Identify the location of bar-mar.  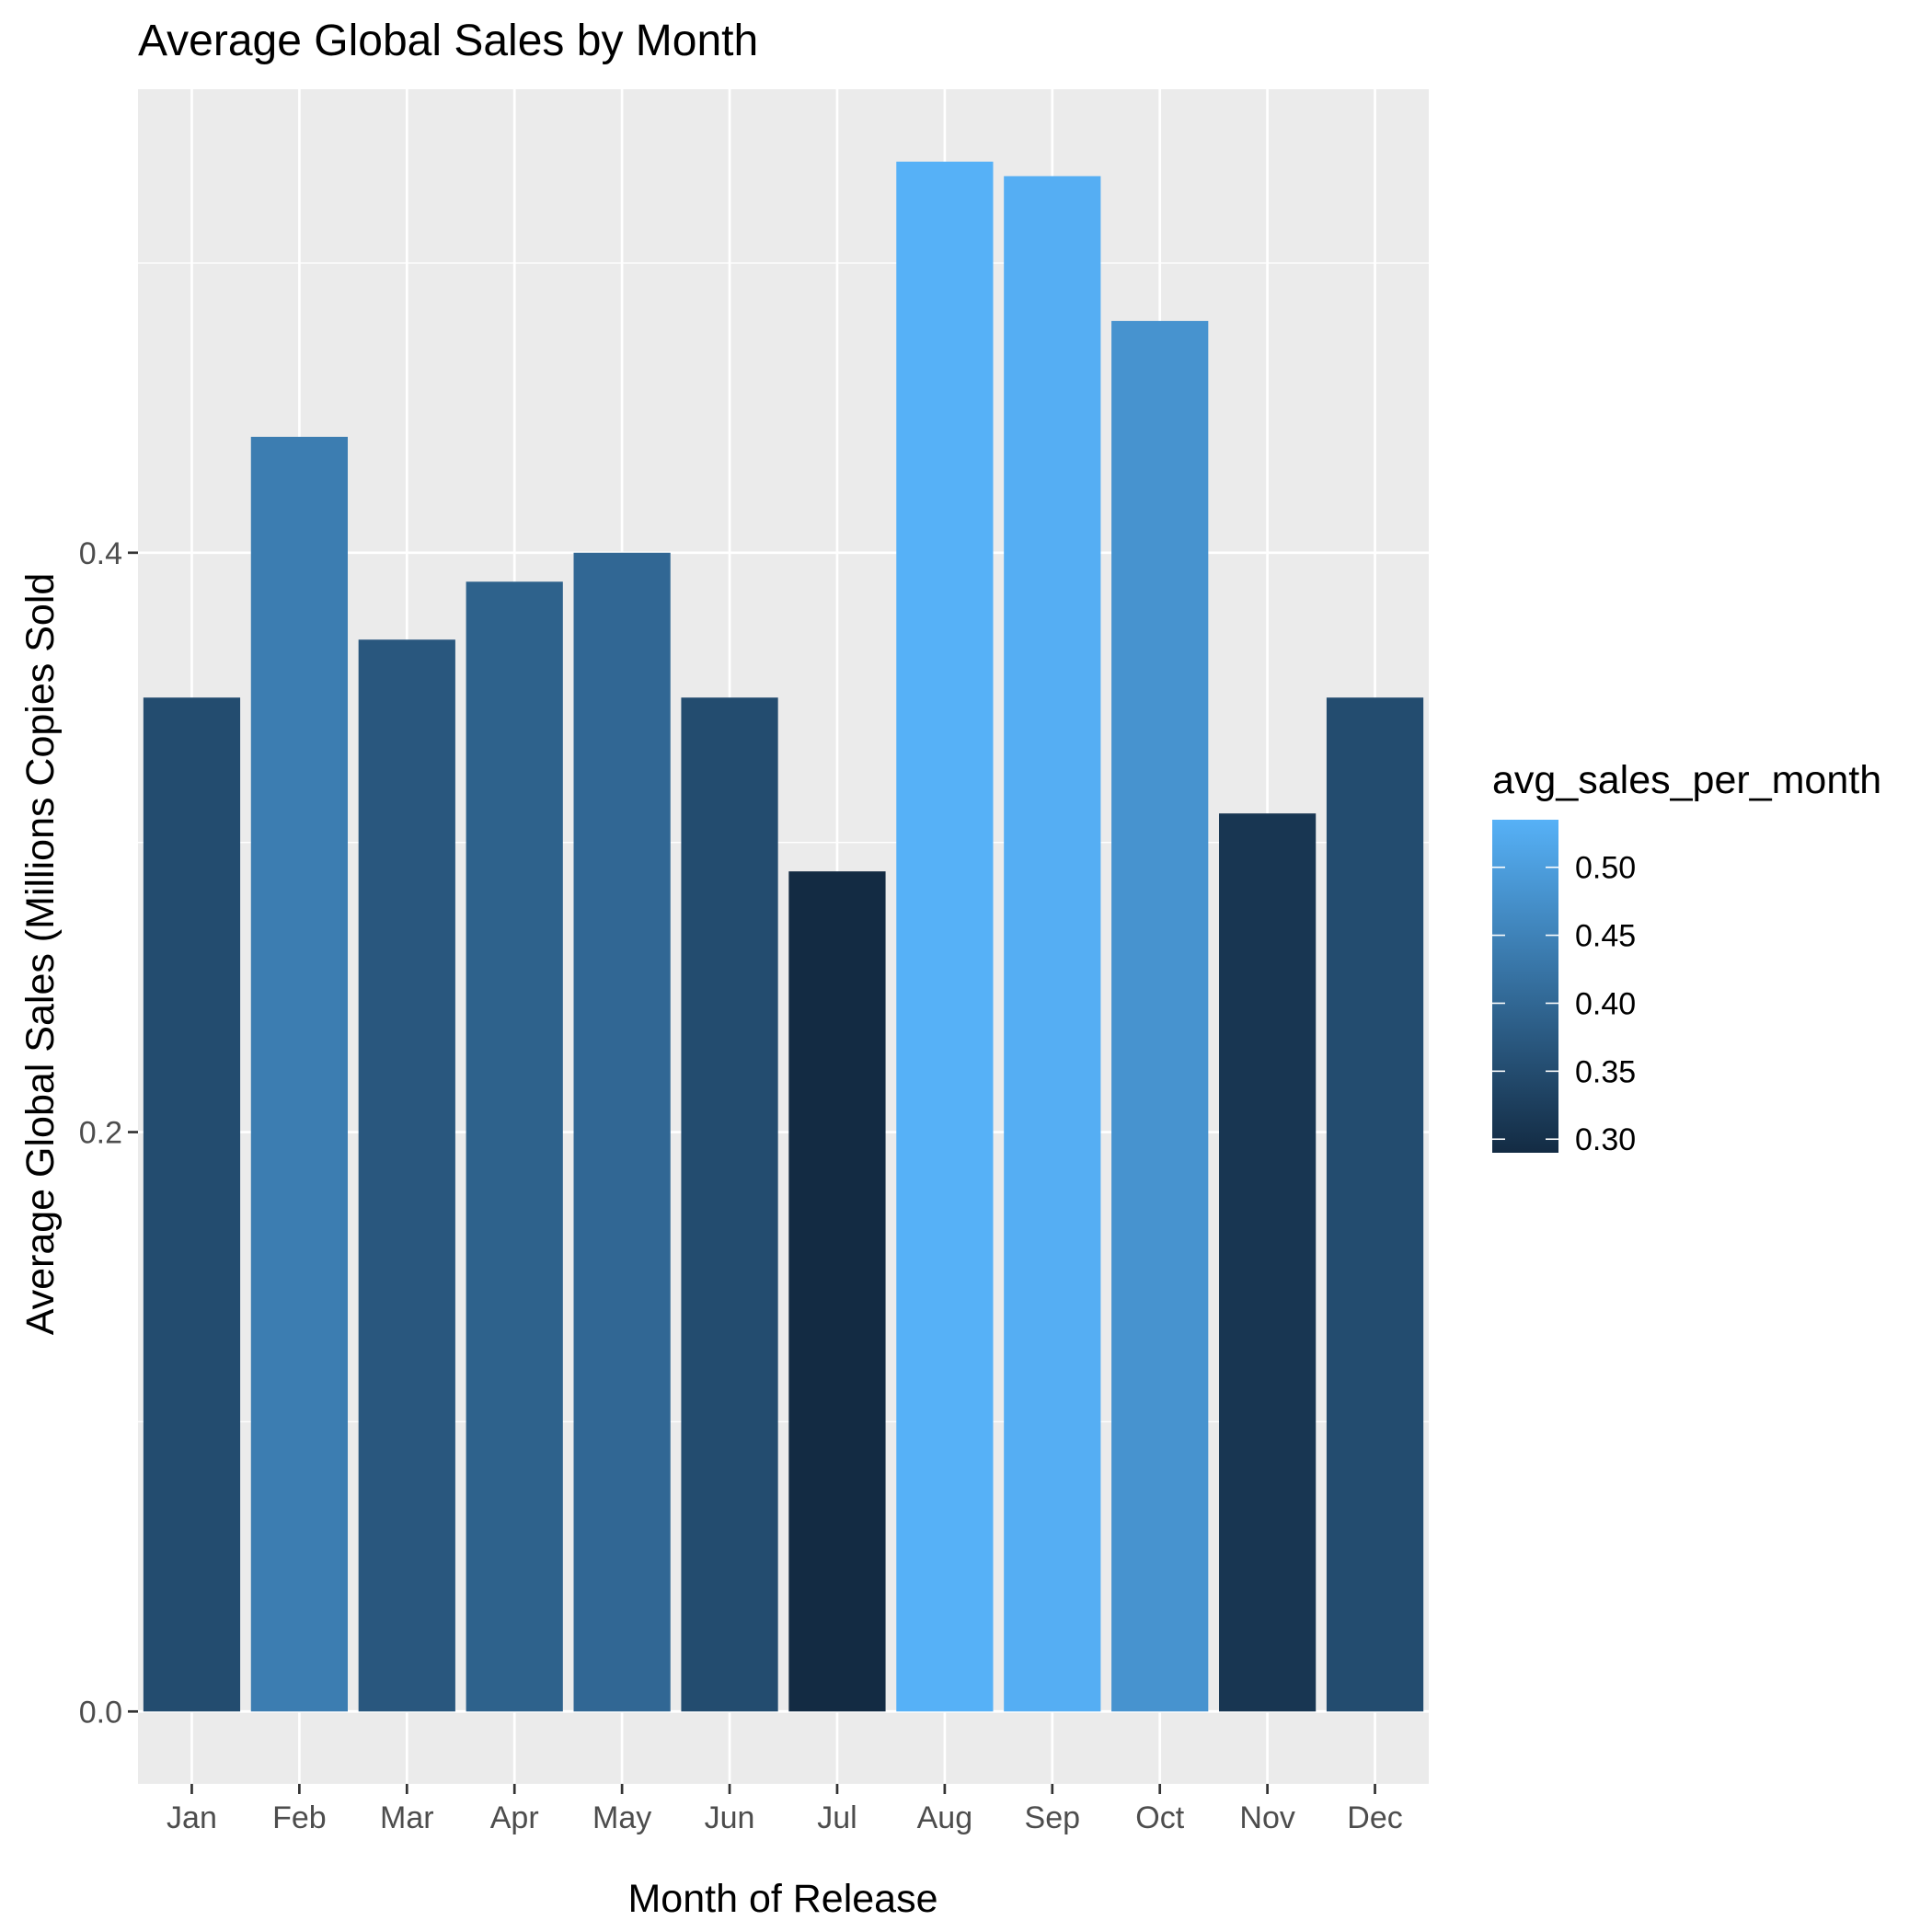
(406, 1175).